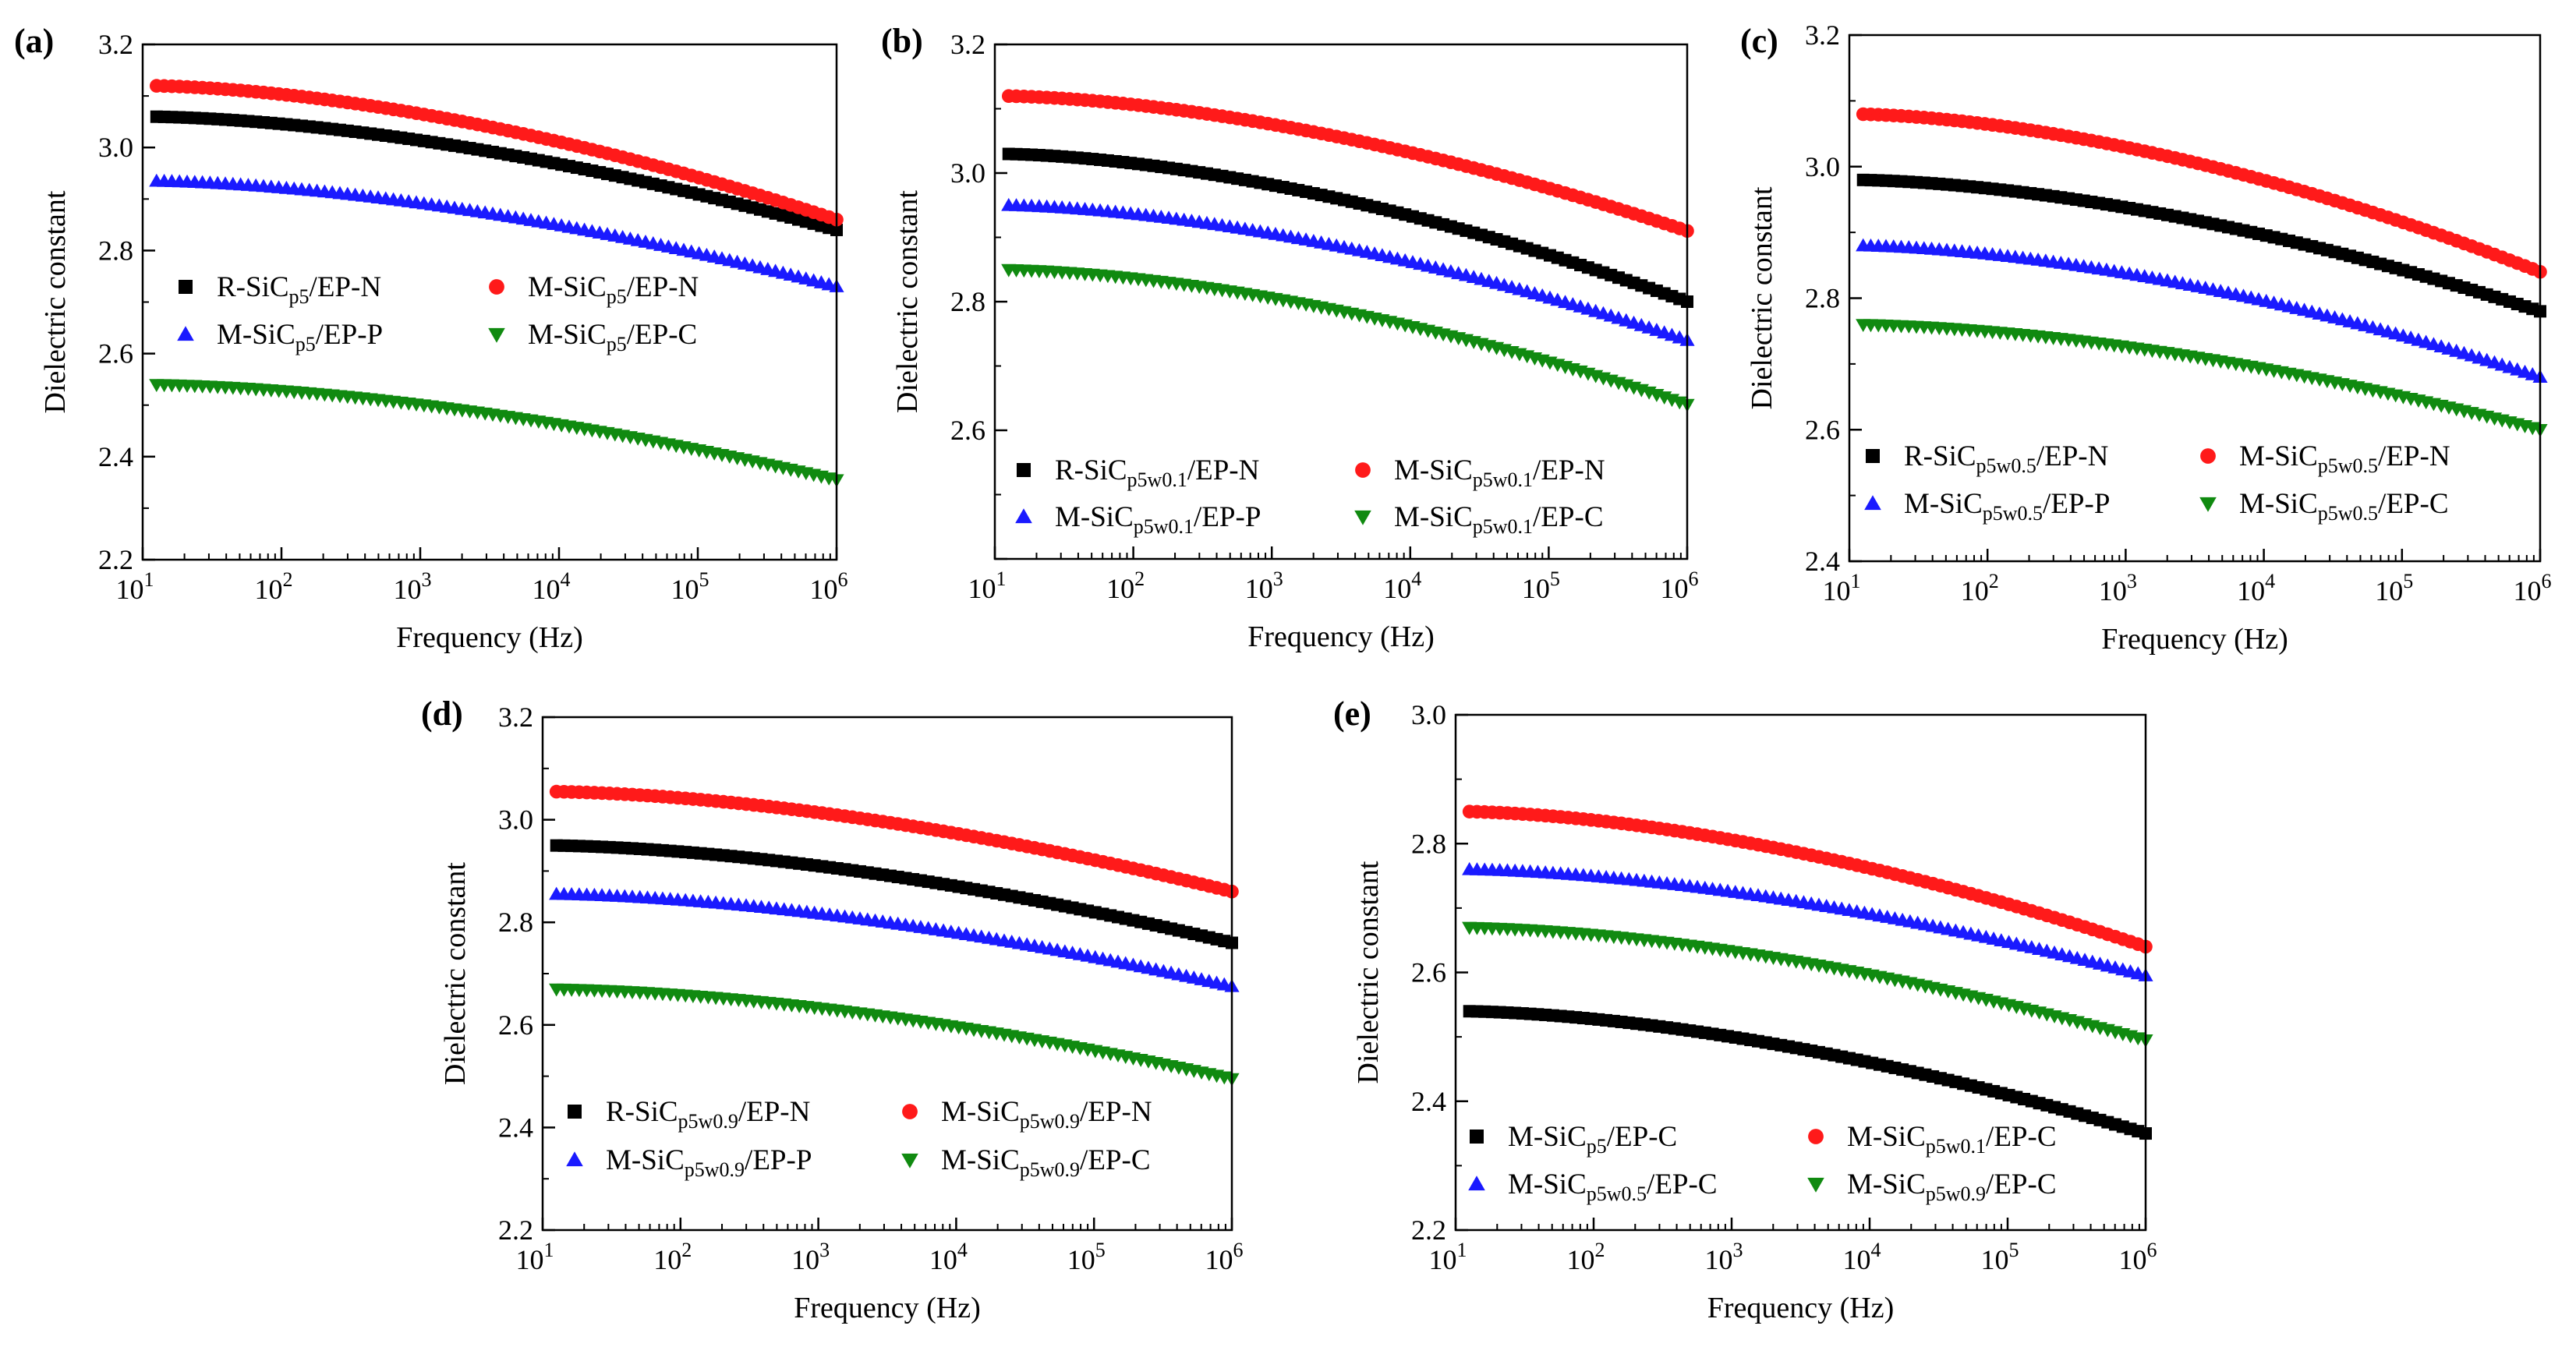 This screenshot has width=2576, height=1347. Describe the element at coordinates (1499, 472) in the screenshot. I see `legend-entry: M-SiCp5w0.1/EP-N` at that location.